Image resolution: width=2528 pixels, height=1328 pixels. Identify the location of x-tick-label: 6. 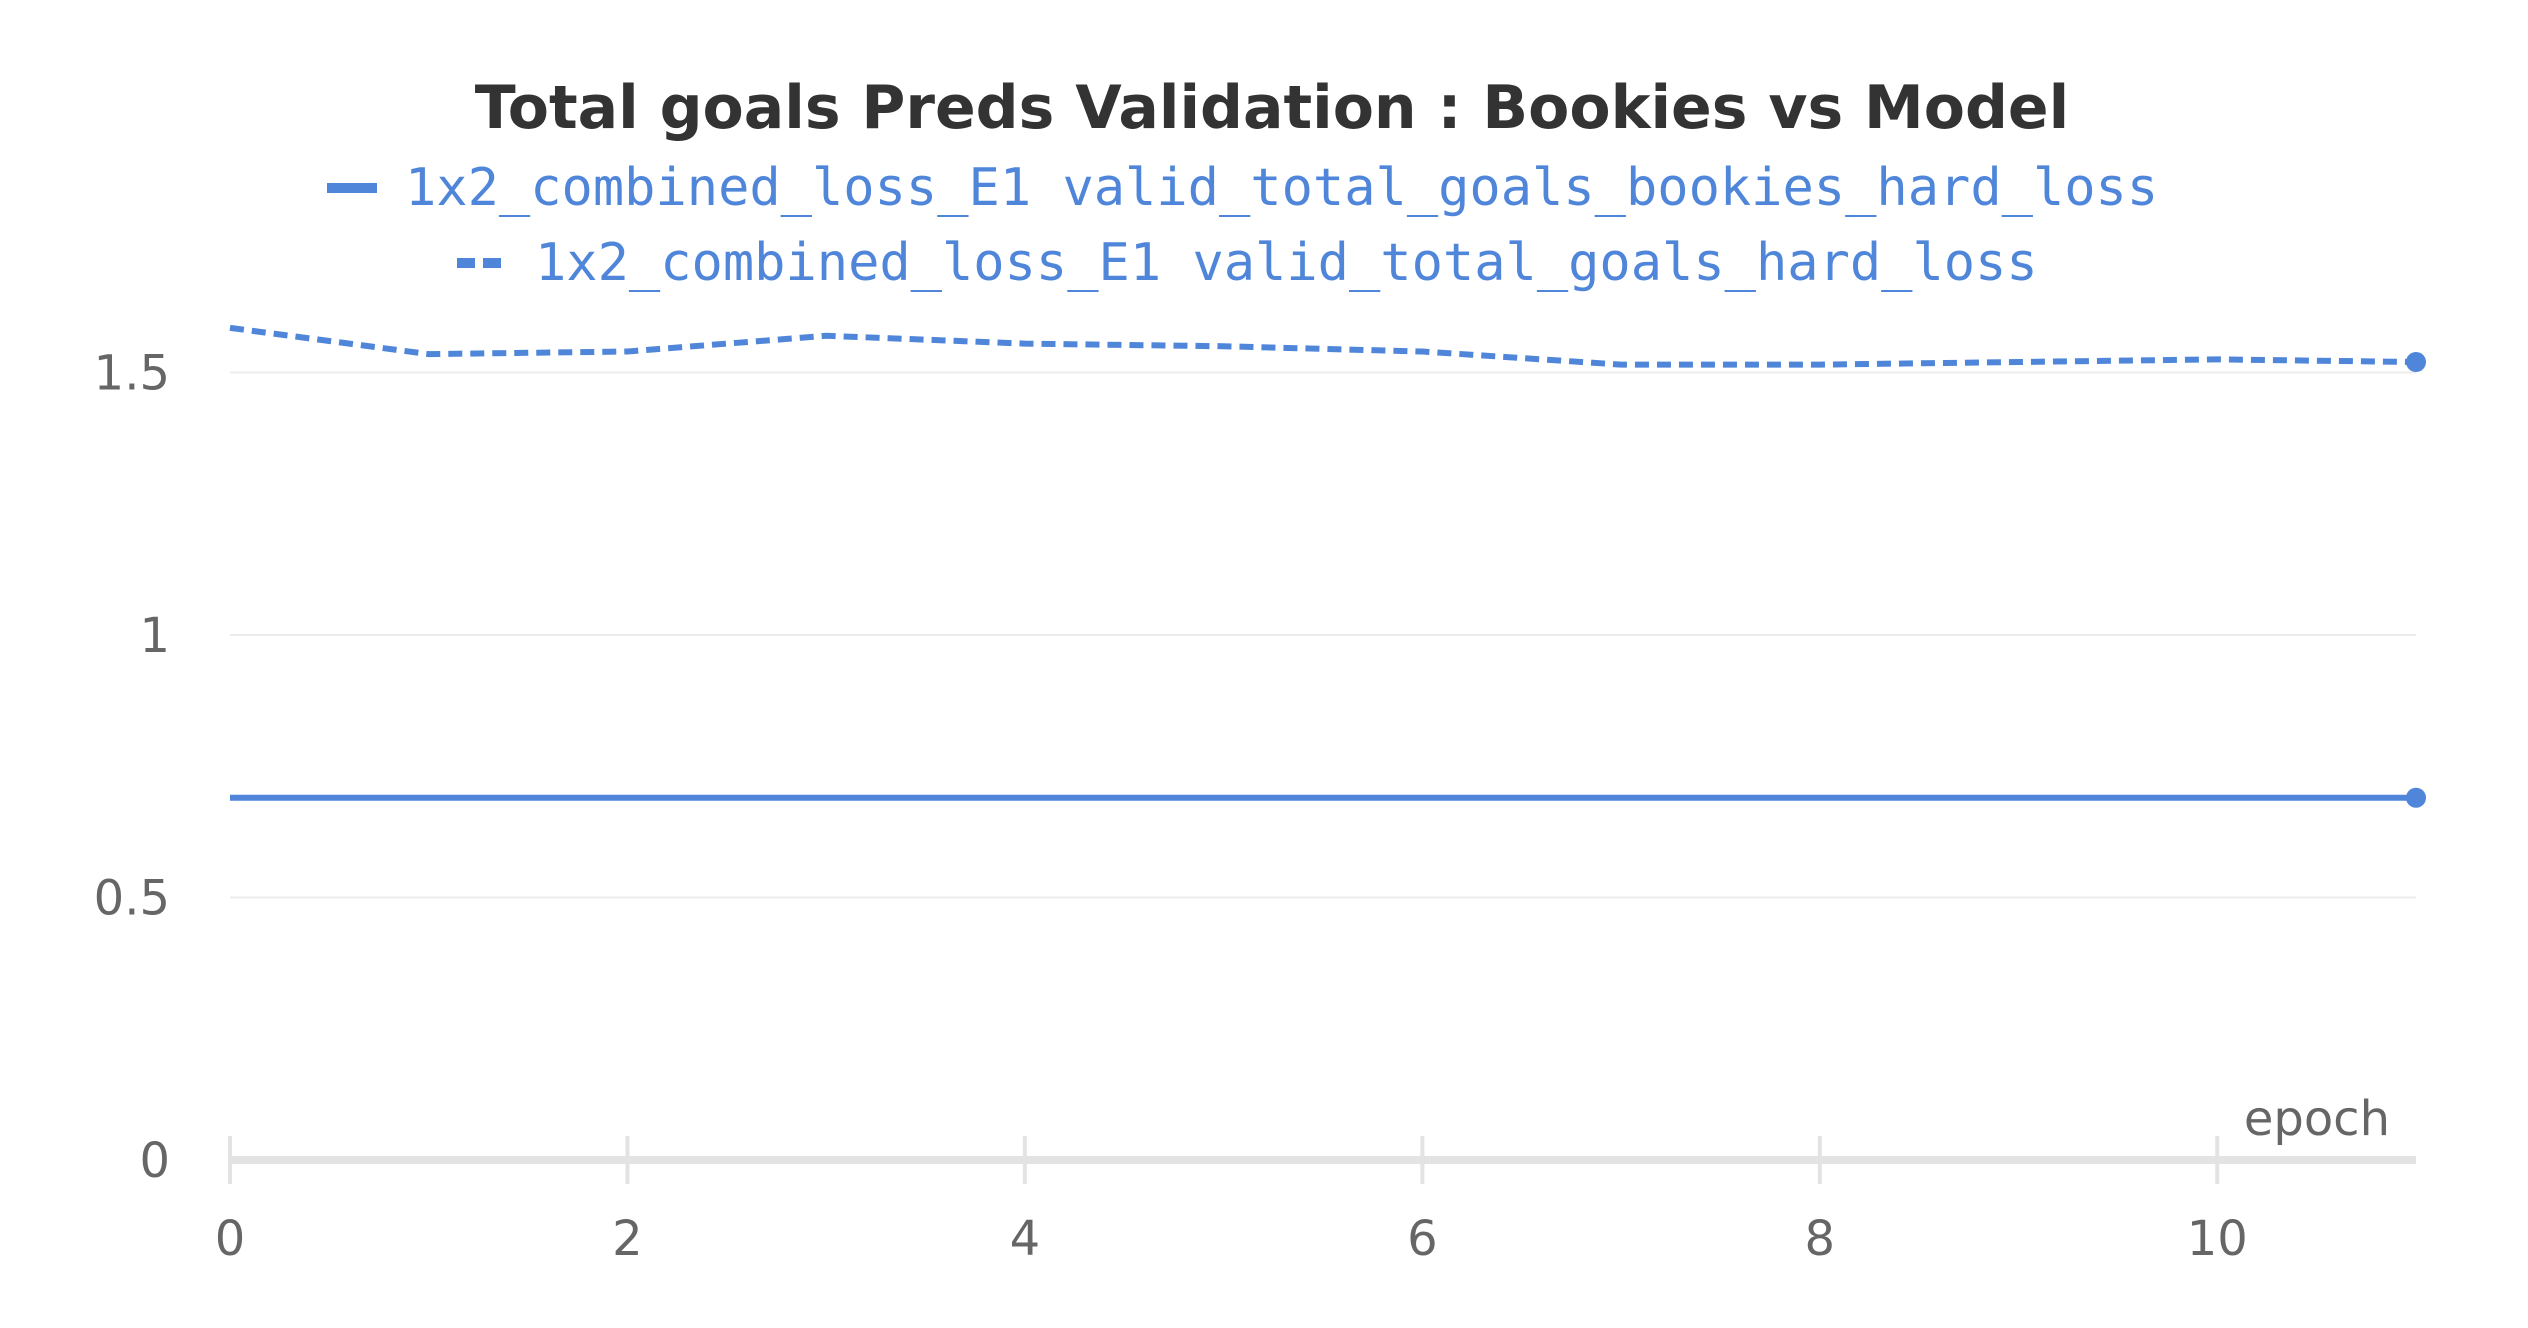
(1422, 1239).